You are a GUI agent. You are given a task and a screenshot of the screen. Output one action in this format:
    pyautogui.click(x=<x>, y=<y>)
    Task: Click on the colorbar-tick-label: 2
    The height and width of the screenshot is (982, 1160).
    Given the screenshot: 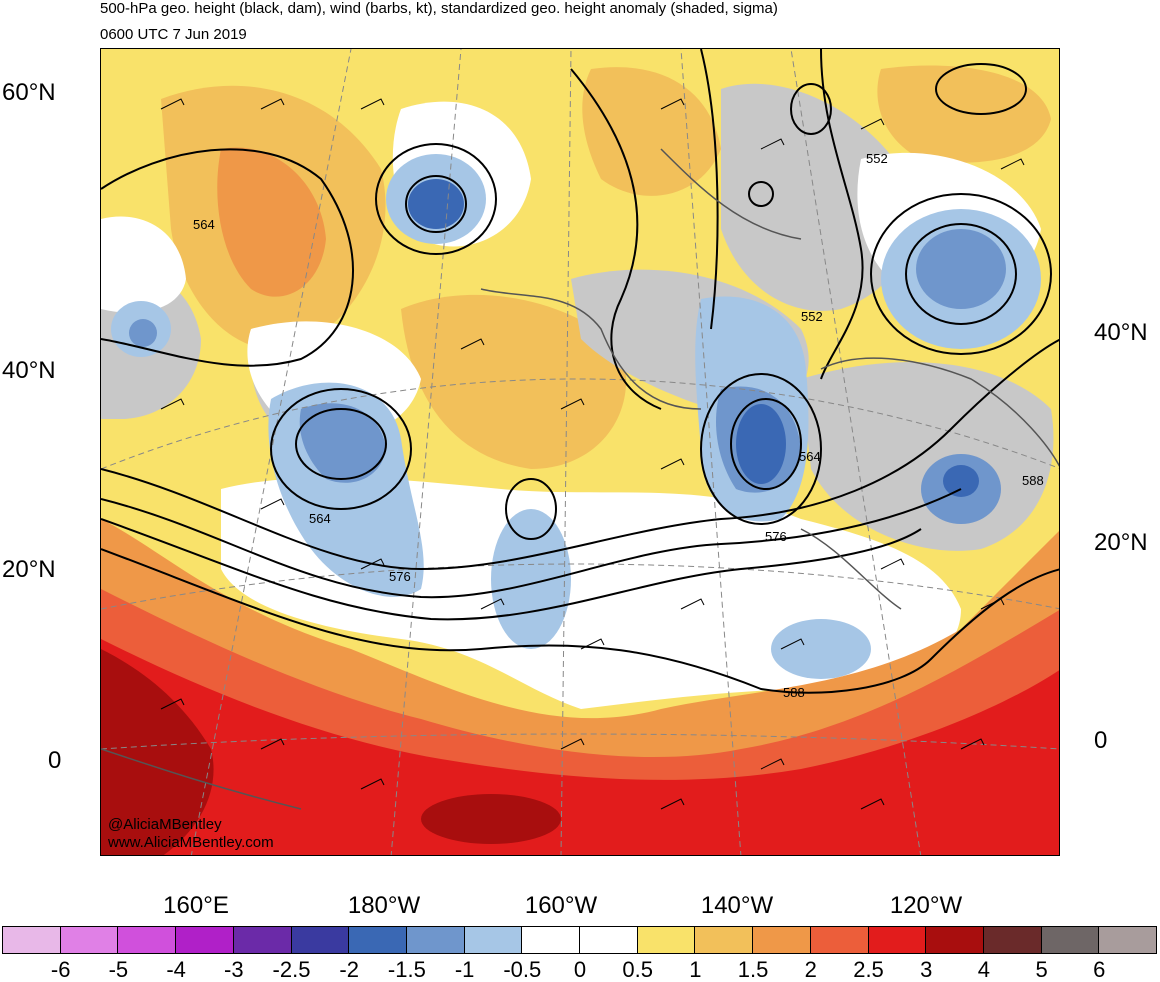 What is the action you would take?
    pyautogui.click(x=810, y=969)
    